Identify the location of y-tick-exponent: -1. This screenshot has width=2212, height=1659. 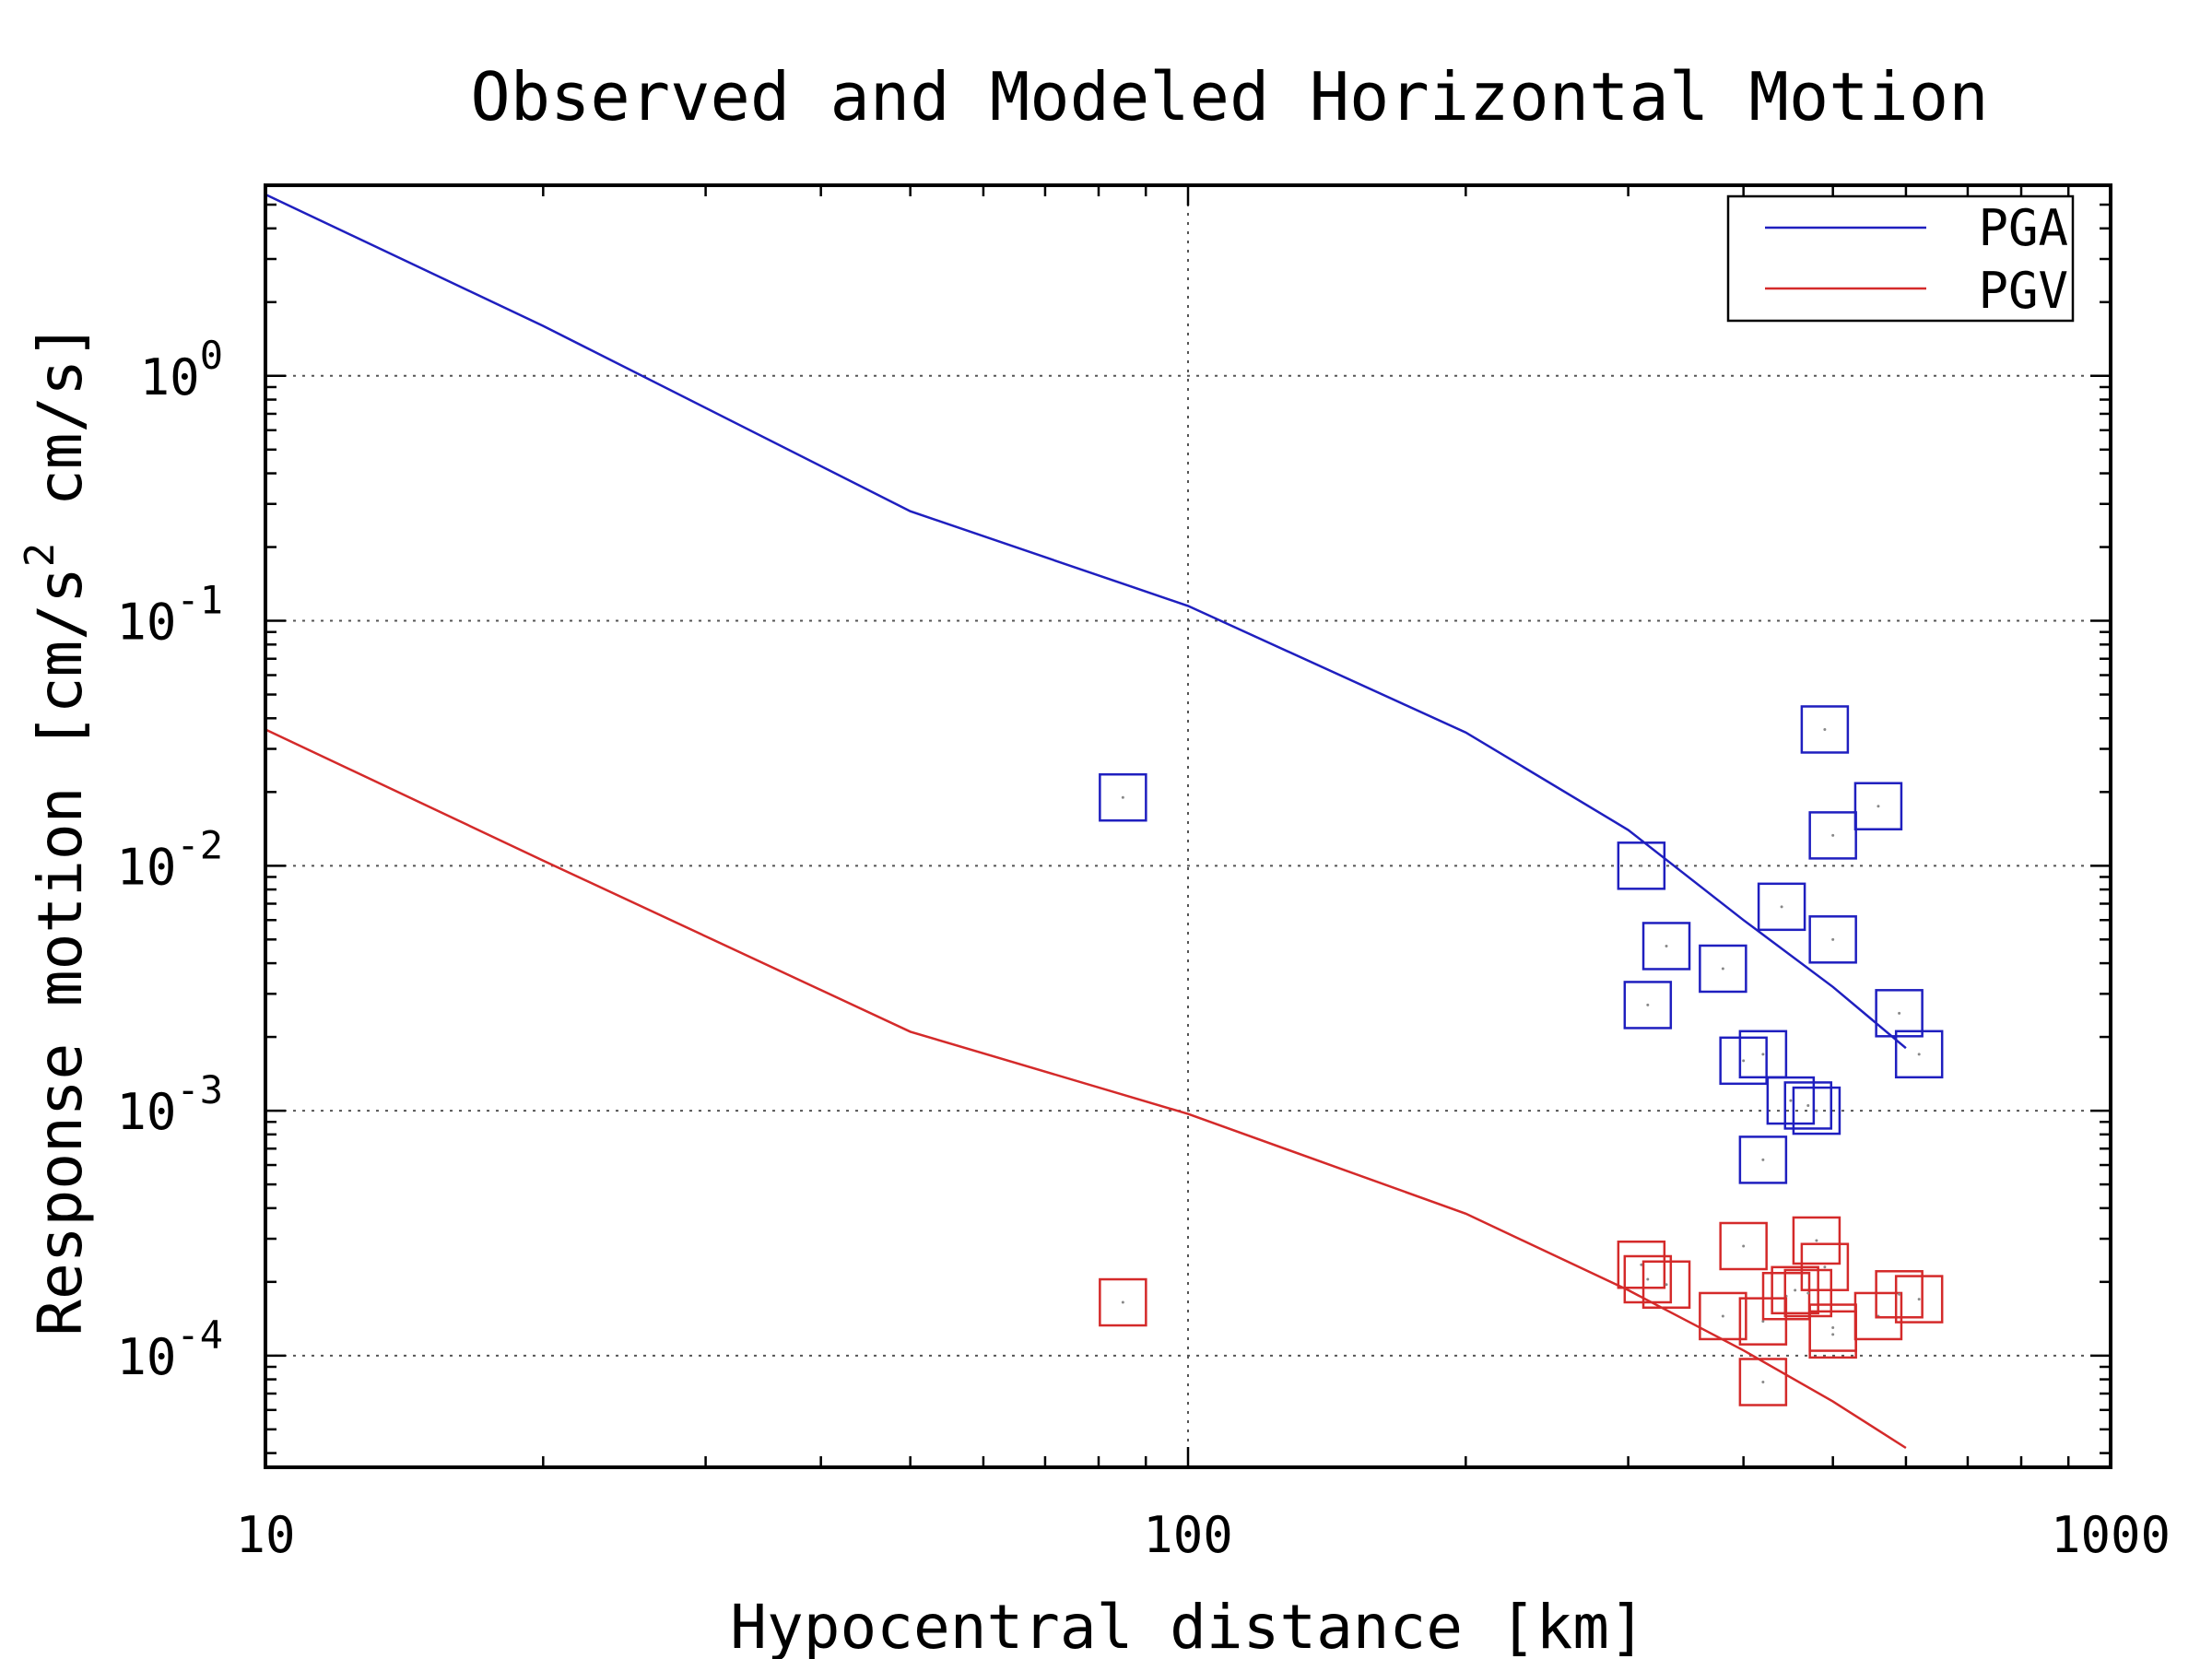
(199, 600).